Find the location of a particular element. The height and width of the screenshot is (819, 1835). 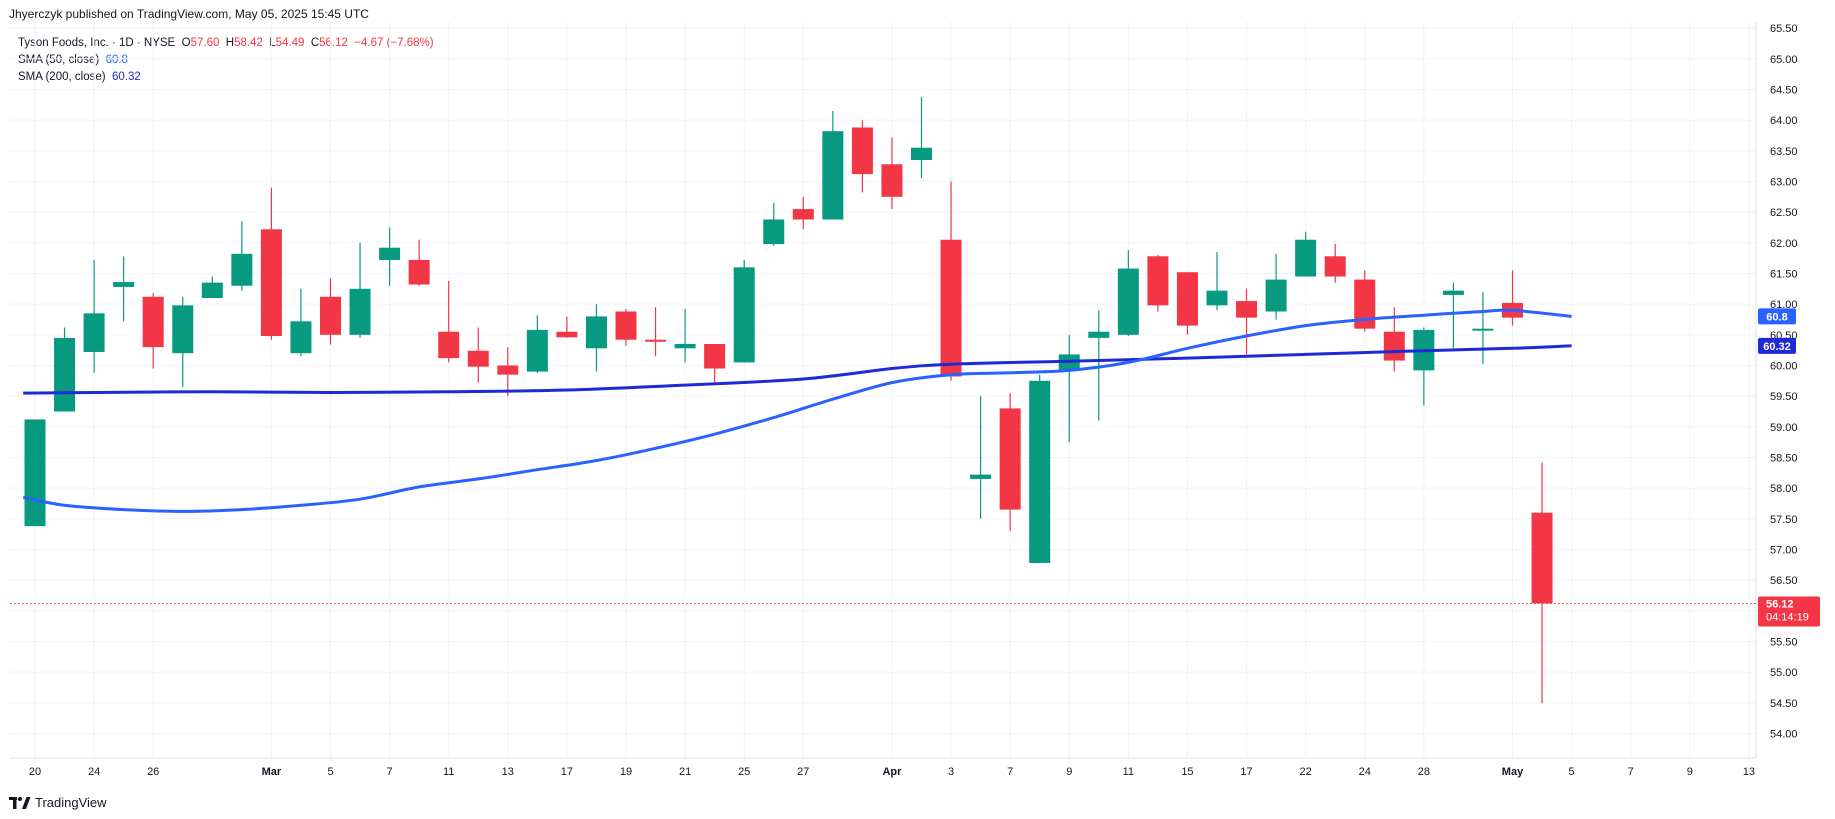

time-tick-label: 15 is located at coordinates (1187, 772).